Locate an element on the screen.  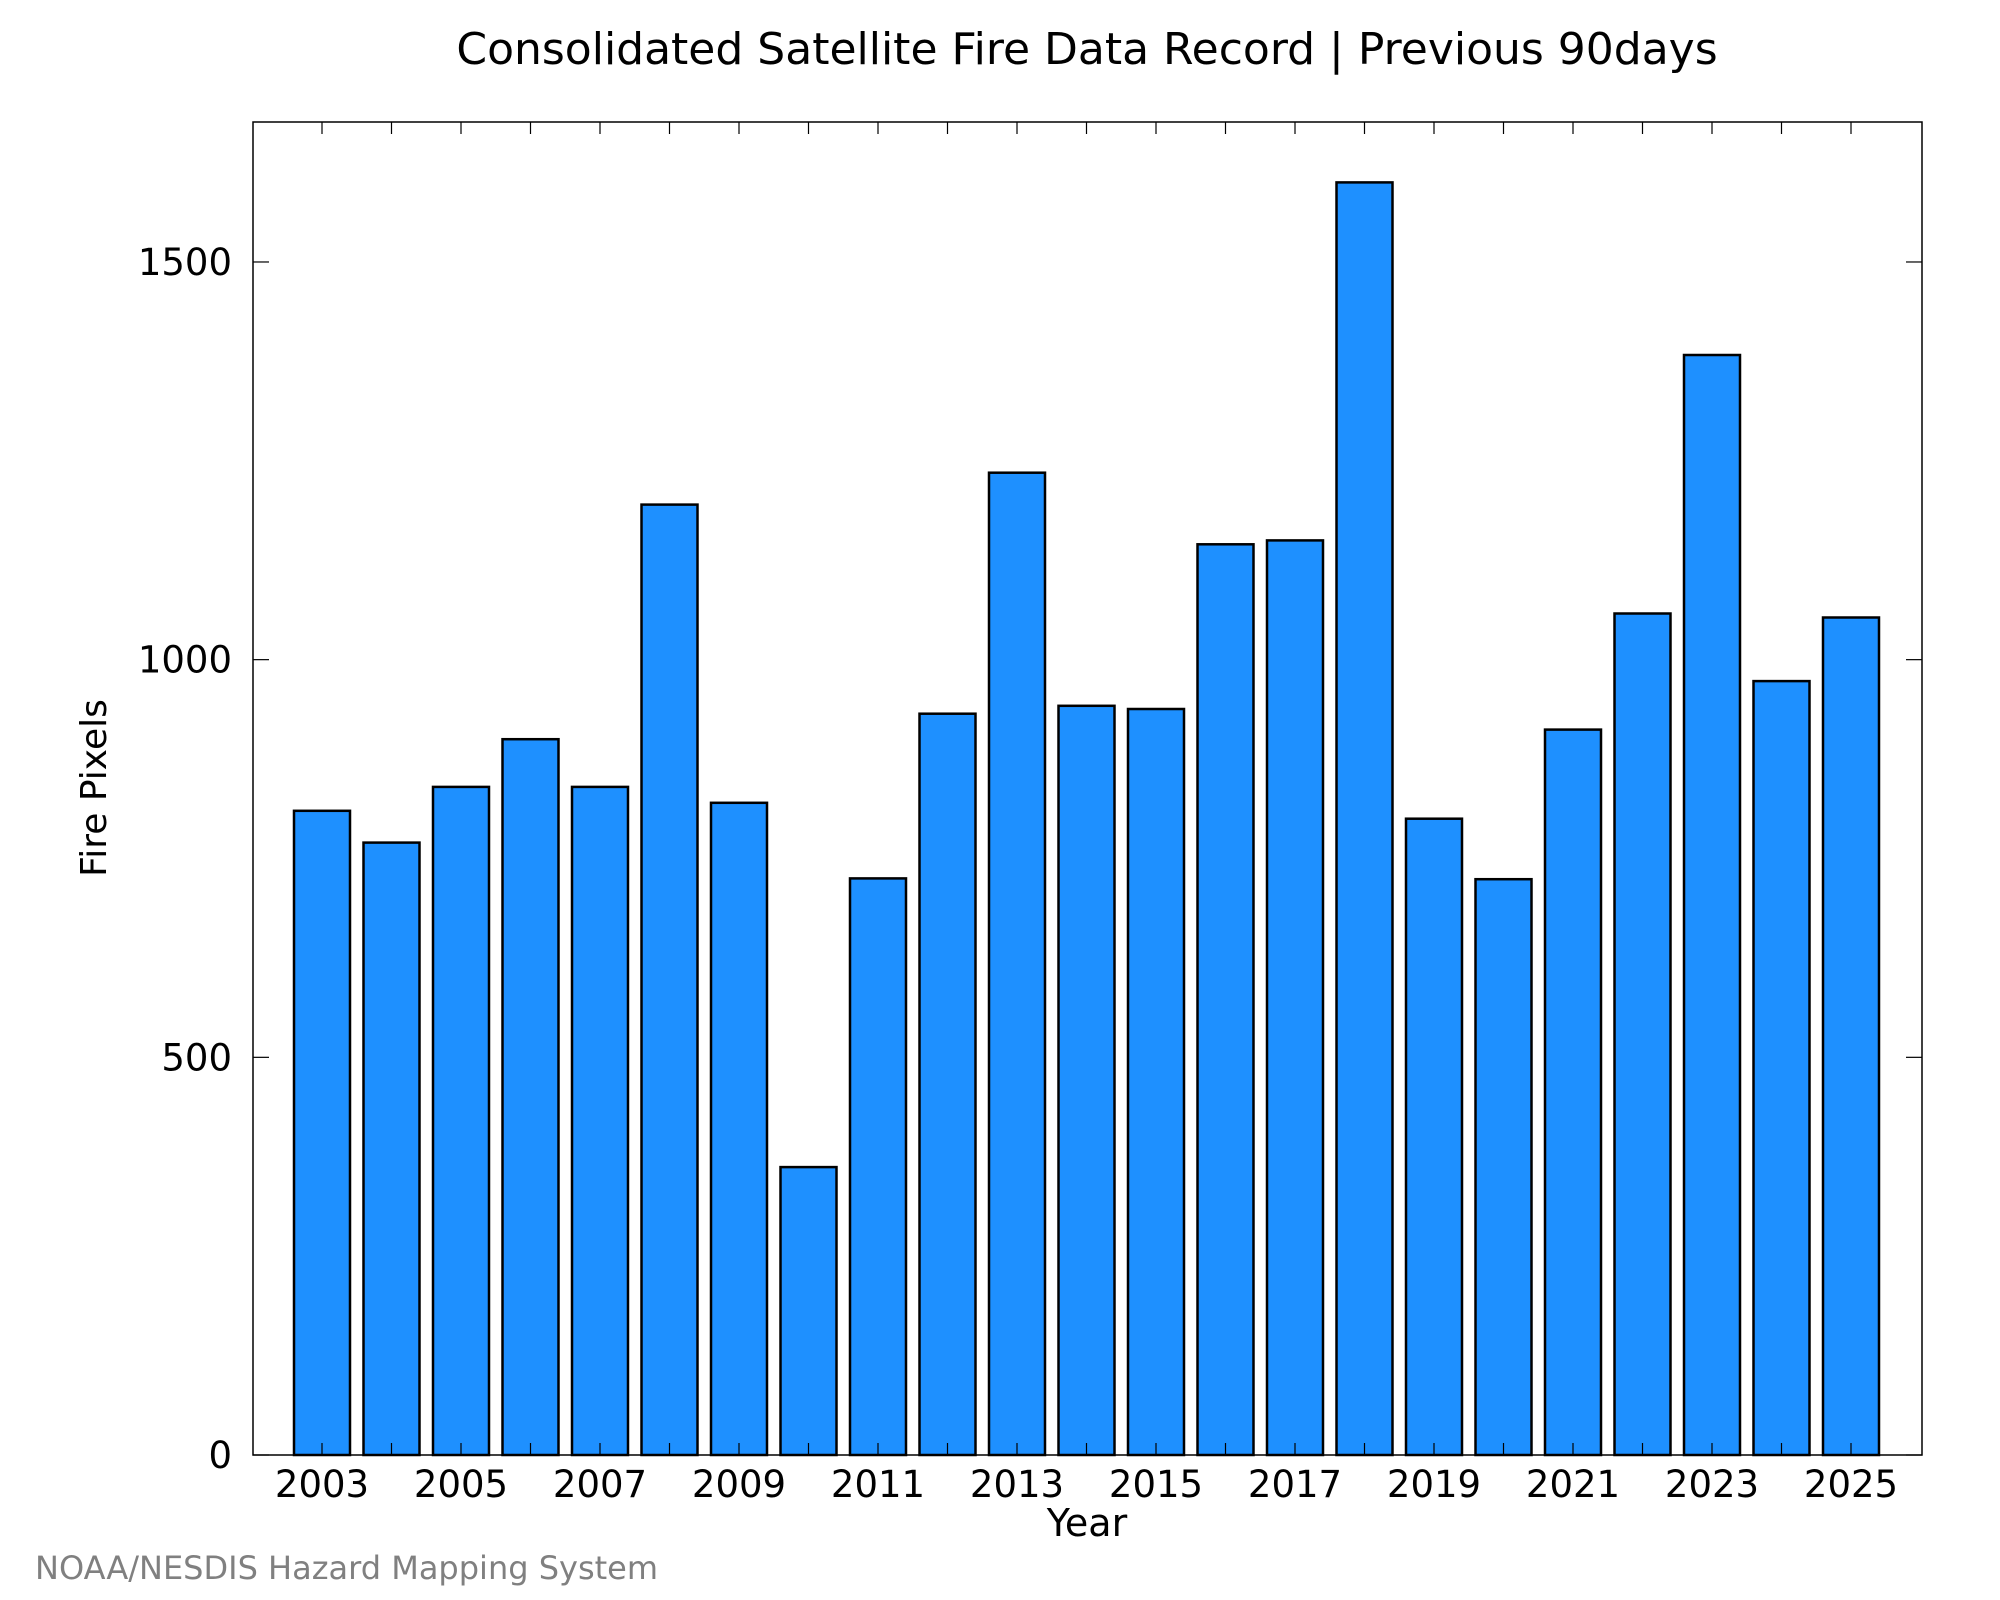
y-tick-label-0: 0 is located at coordinates (220, 1455).